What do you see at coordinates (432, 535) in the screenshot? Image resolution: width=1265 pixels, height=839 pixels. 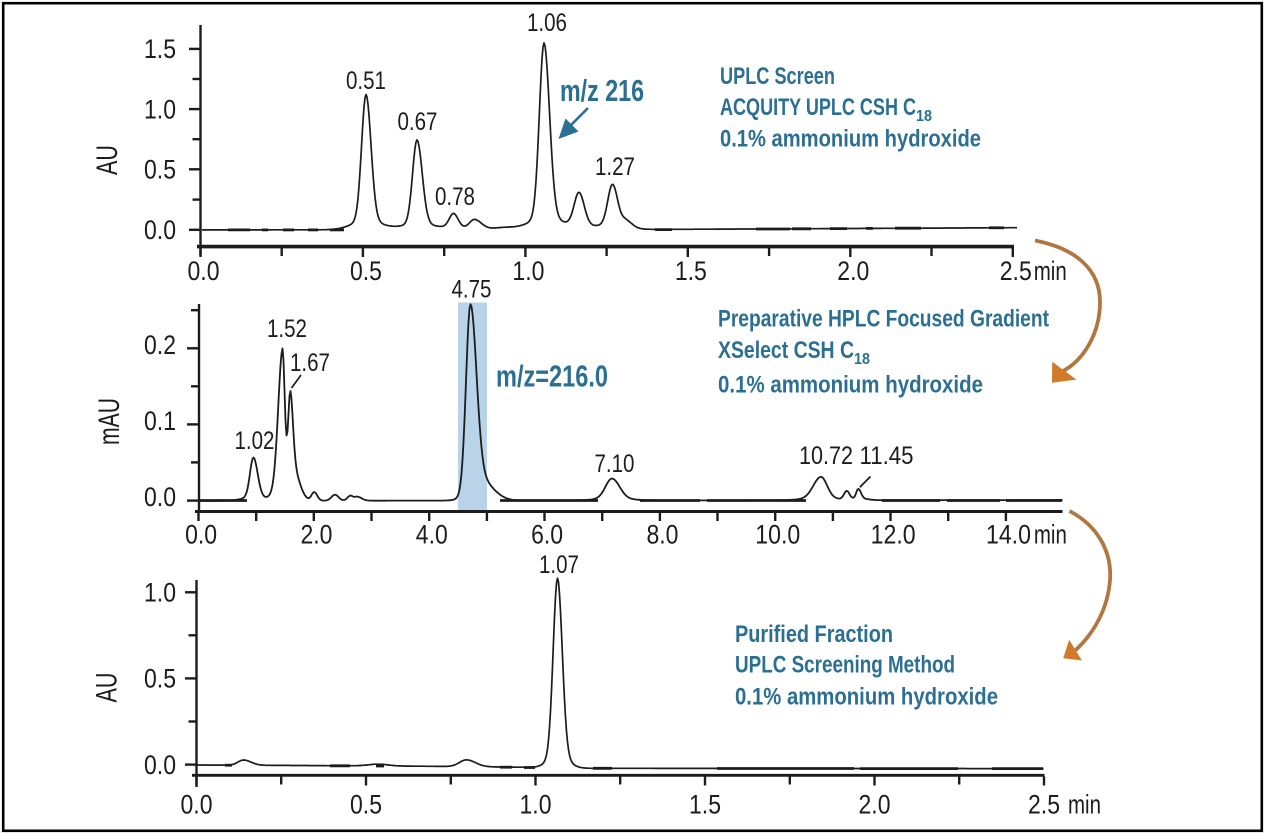 I see `svg-text: 4.0` at bounding box center [432, 535].